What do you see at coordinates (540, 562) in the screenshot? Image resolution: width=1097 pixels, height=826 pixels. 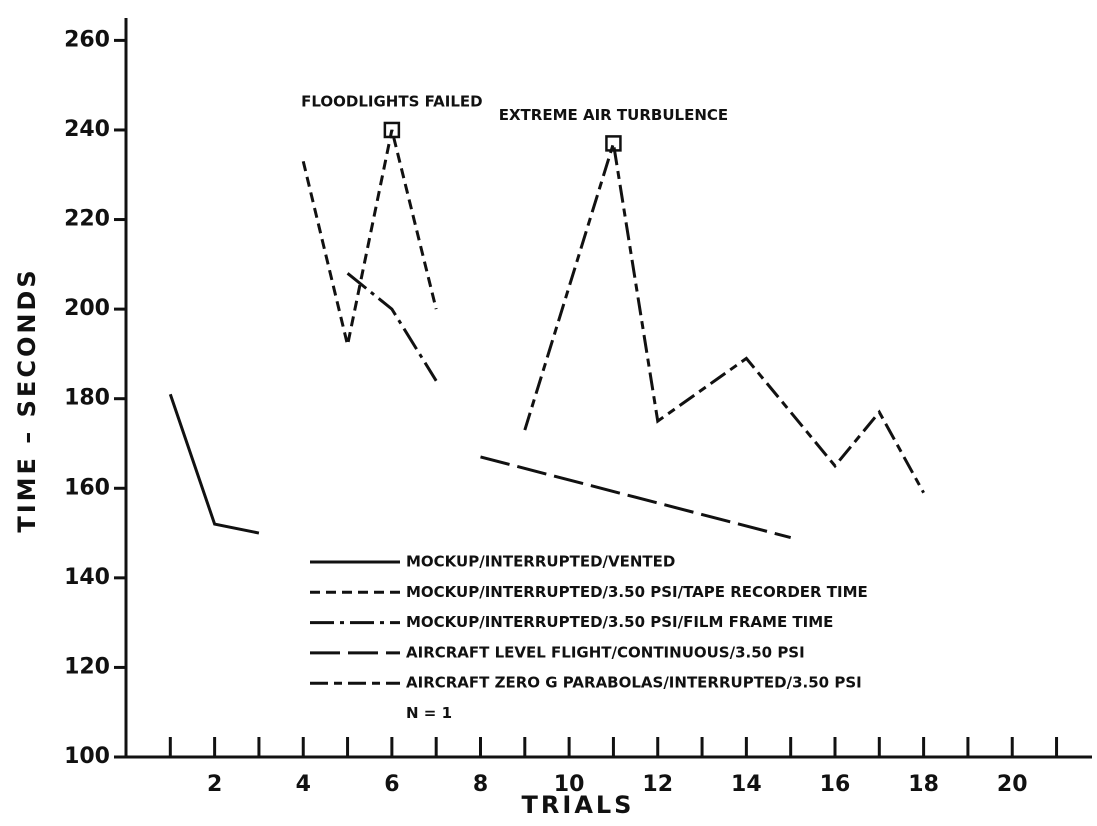 I see `legend-label: MOCKUP/INTERRUPTED/VENTED` at bounding box center [540, 562].